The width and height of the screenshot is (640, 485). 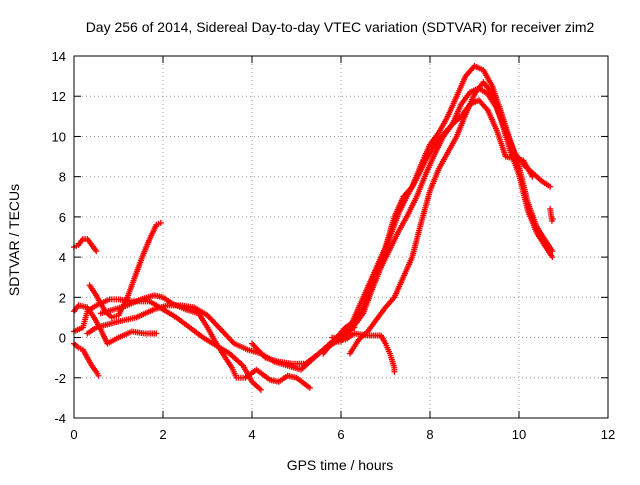 What do you see at coordinates (251, 434) in the screenshot?
I see `x-tick-label: 4` at bounding box center [251, 434].